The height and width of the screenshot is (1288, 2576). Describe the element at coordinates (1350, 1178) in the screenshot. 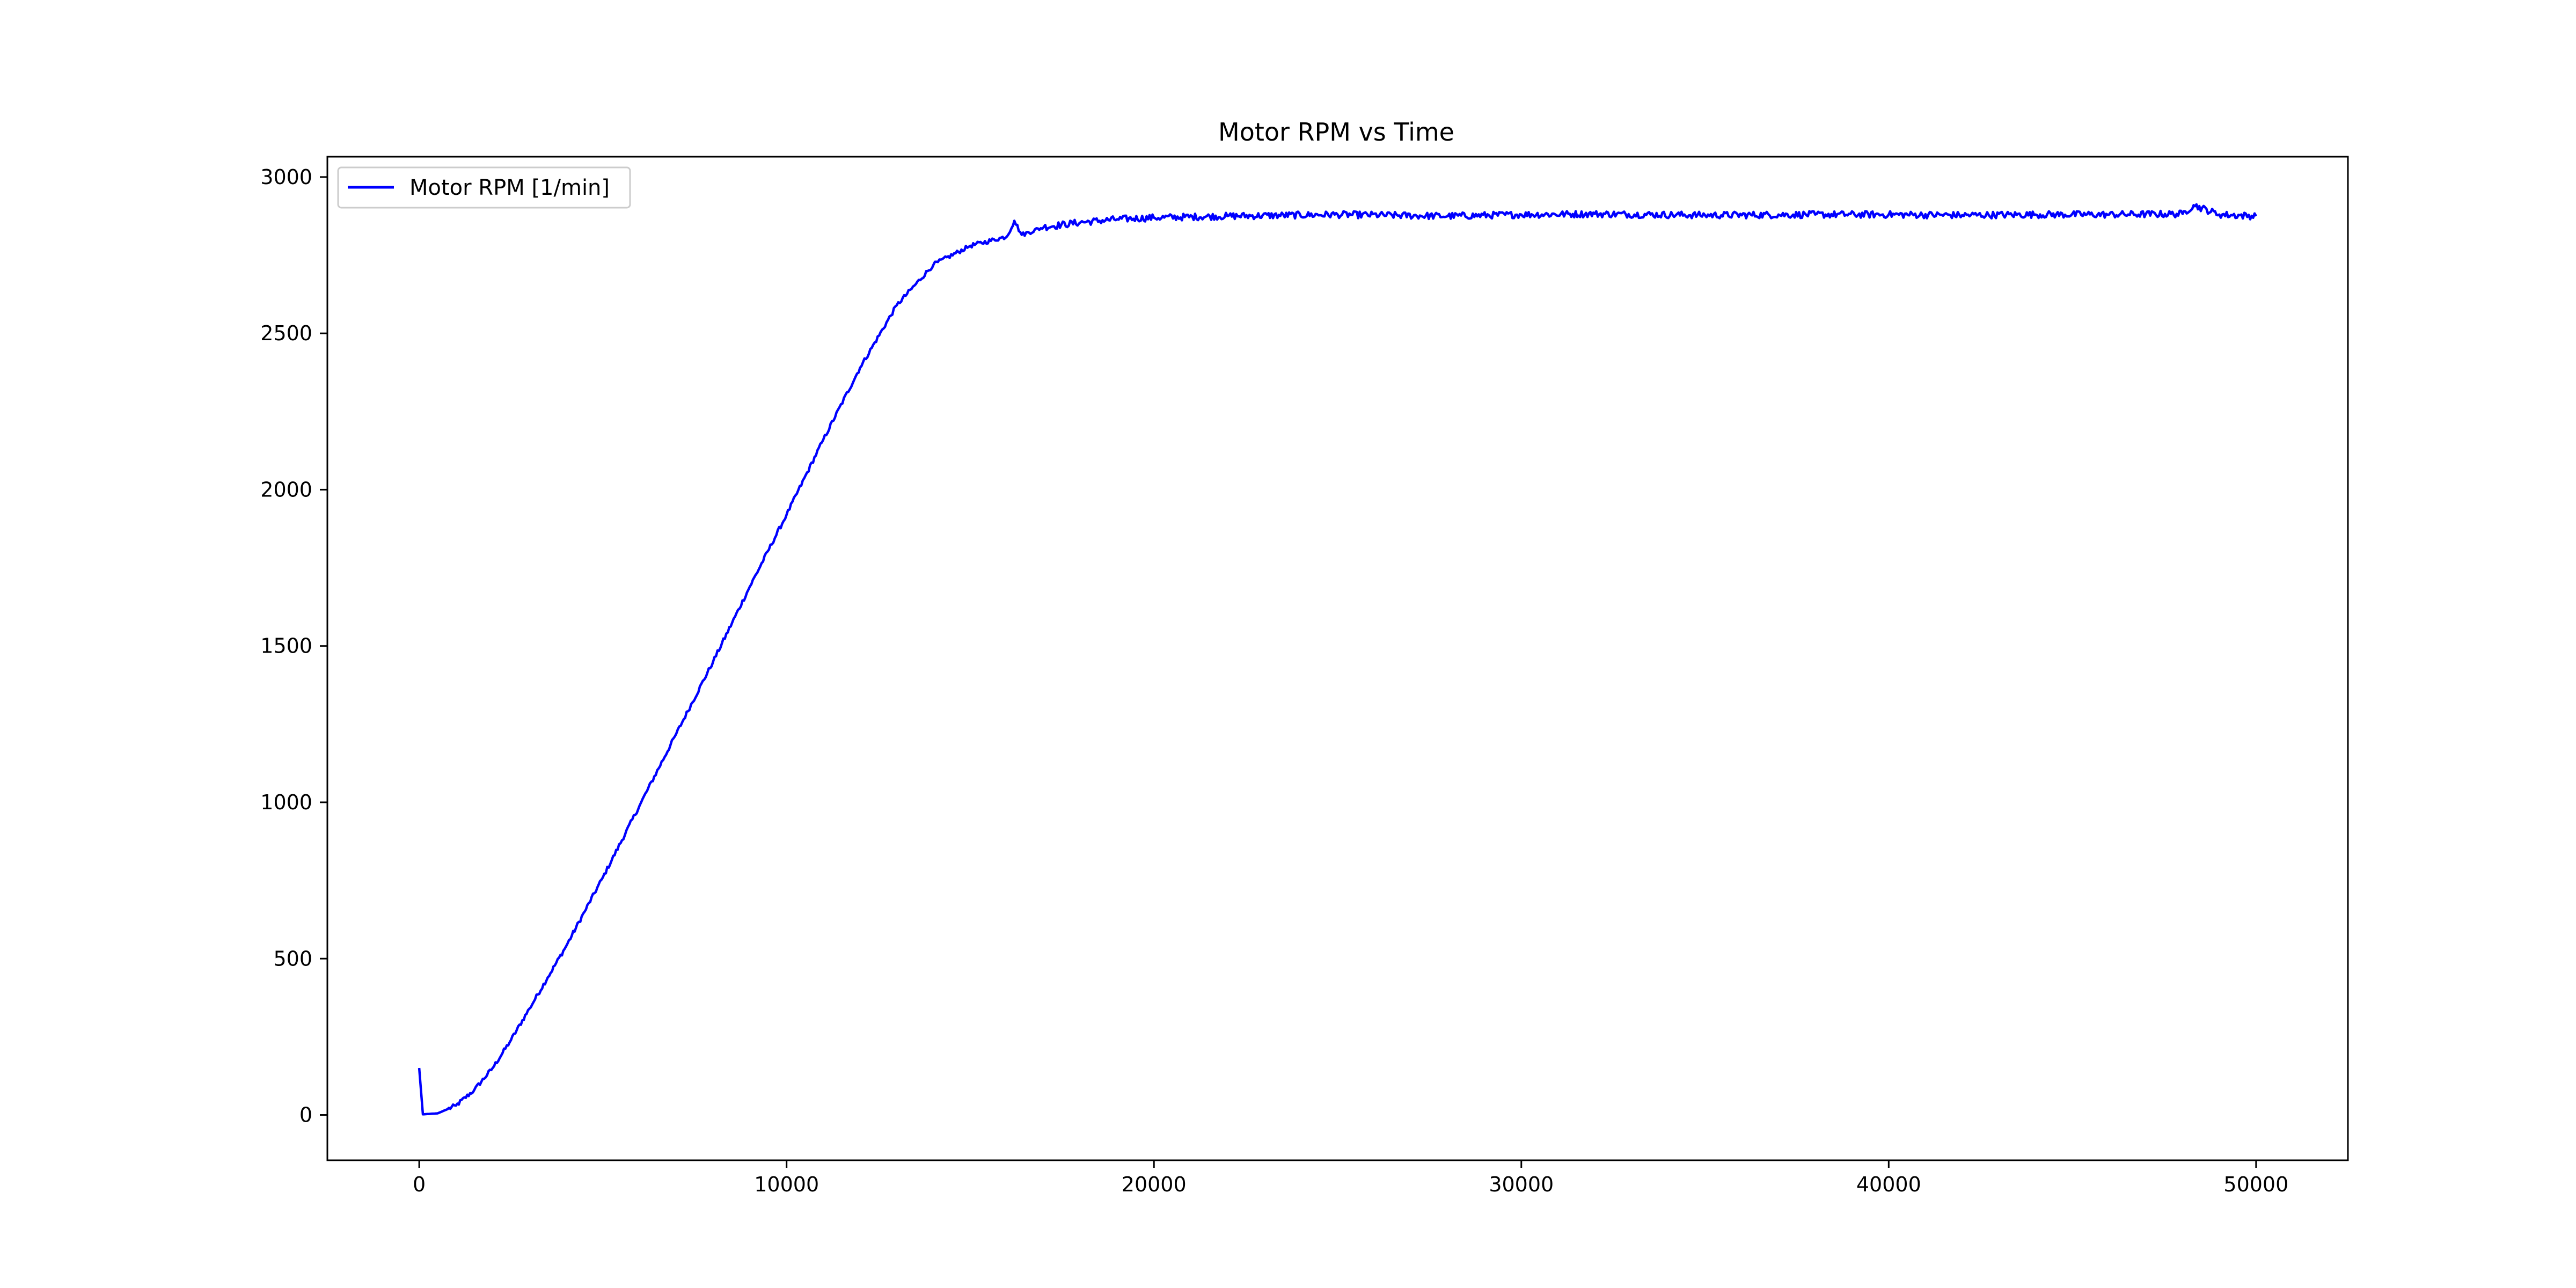

I see `x-axis: 0 10000 20000 30000 40000 50000` at that location.